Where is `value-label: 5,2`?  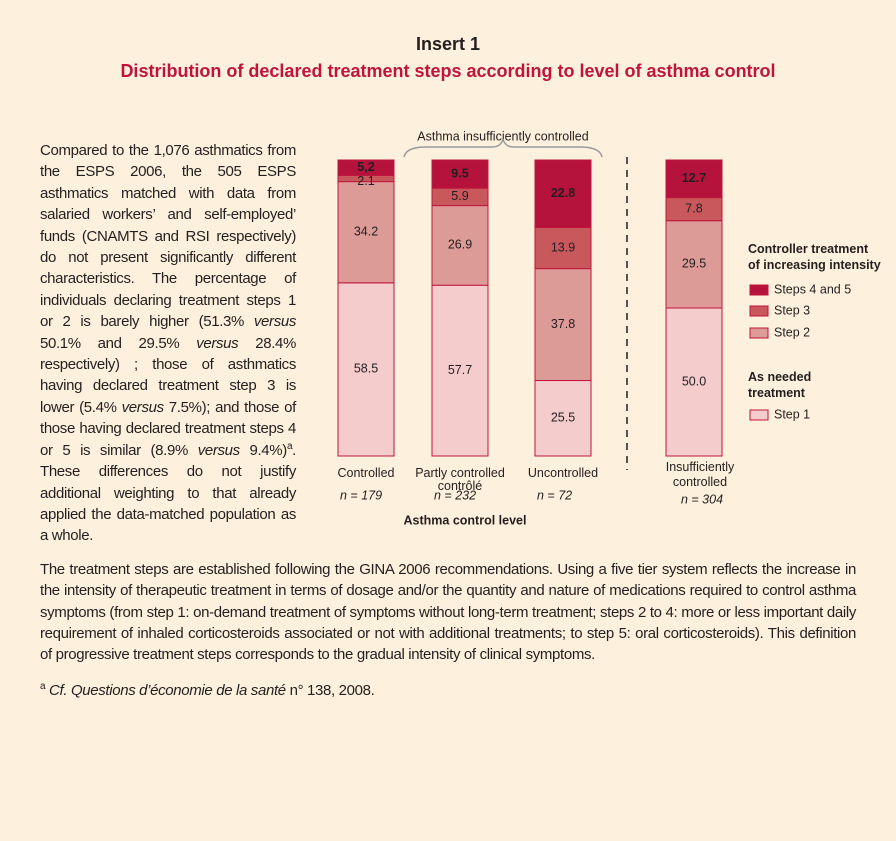
value-label: 5,2 is located at coordinates (365, 167).